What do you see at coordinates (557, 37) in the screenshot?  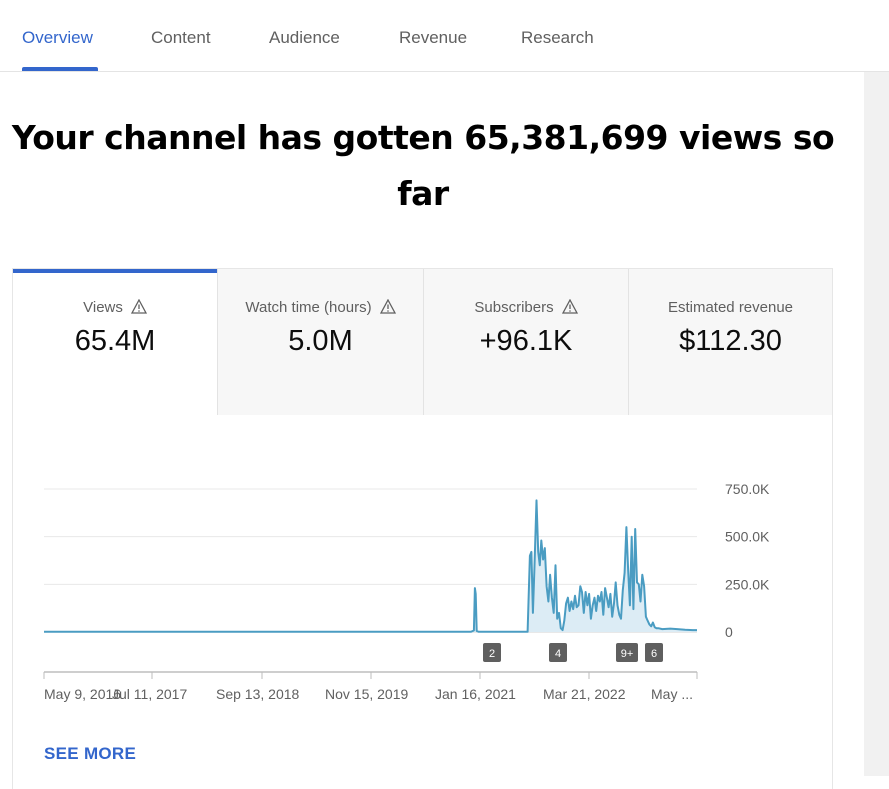 I see `tab-research: Research` at bounding box center [557, 37].